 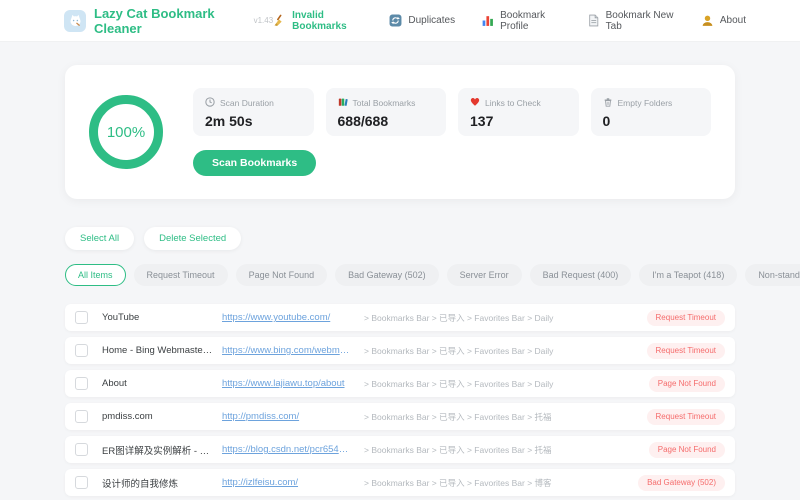 I want to click on new-tab-icon, so click(x=593, y=20).